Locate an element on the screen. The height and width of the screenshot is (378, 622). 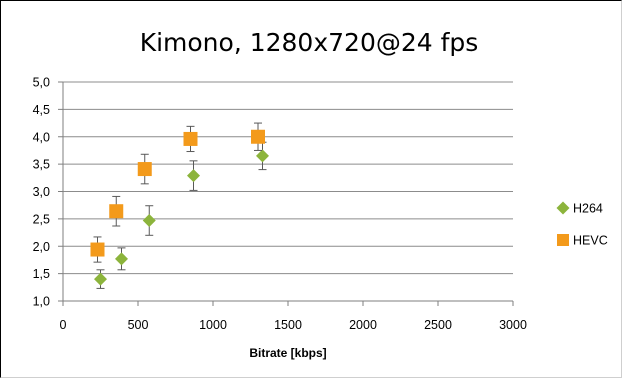
legend-diamond-icon is located at coordinates (563, 208).